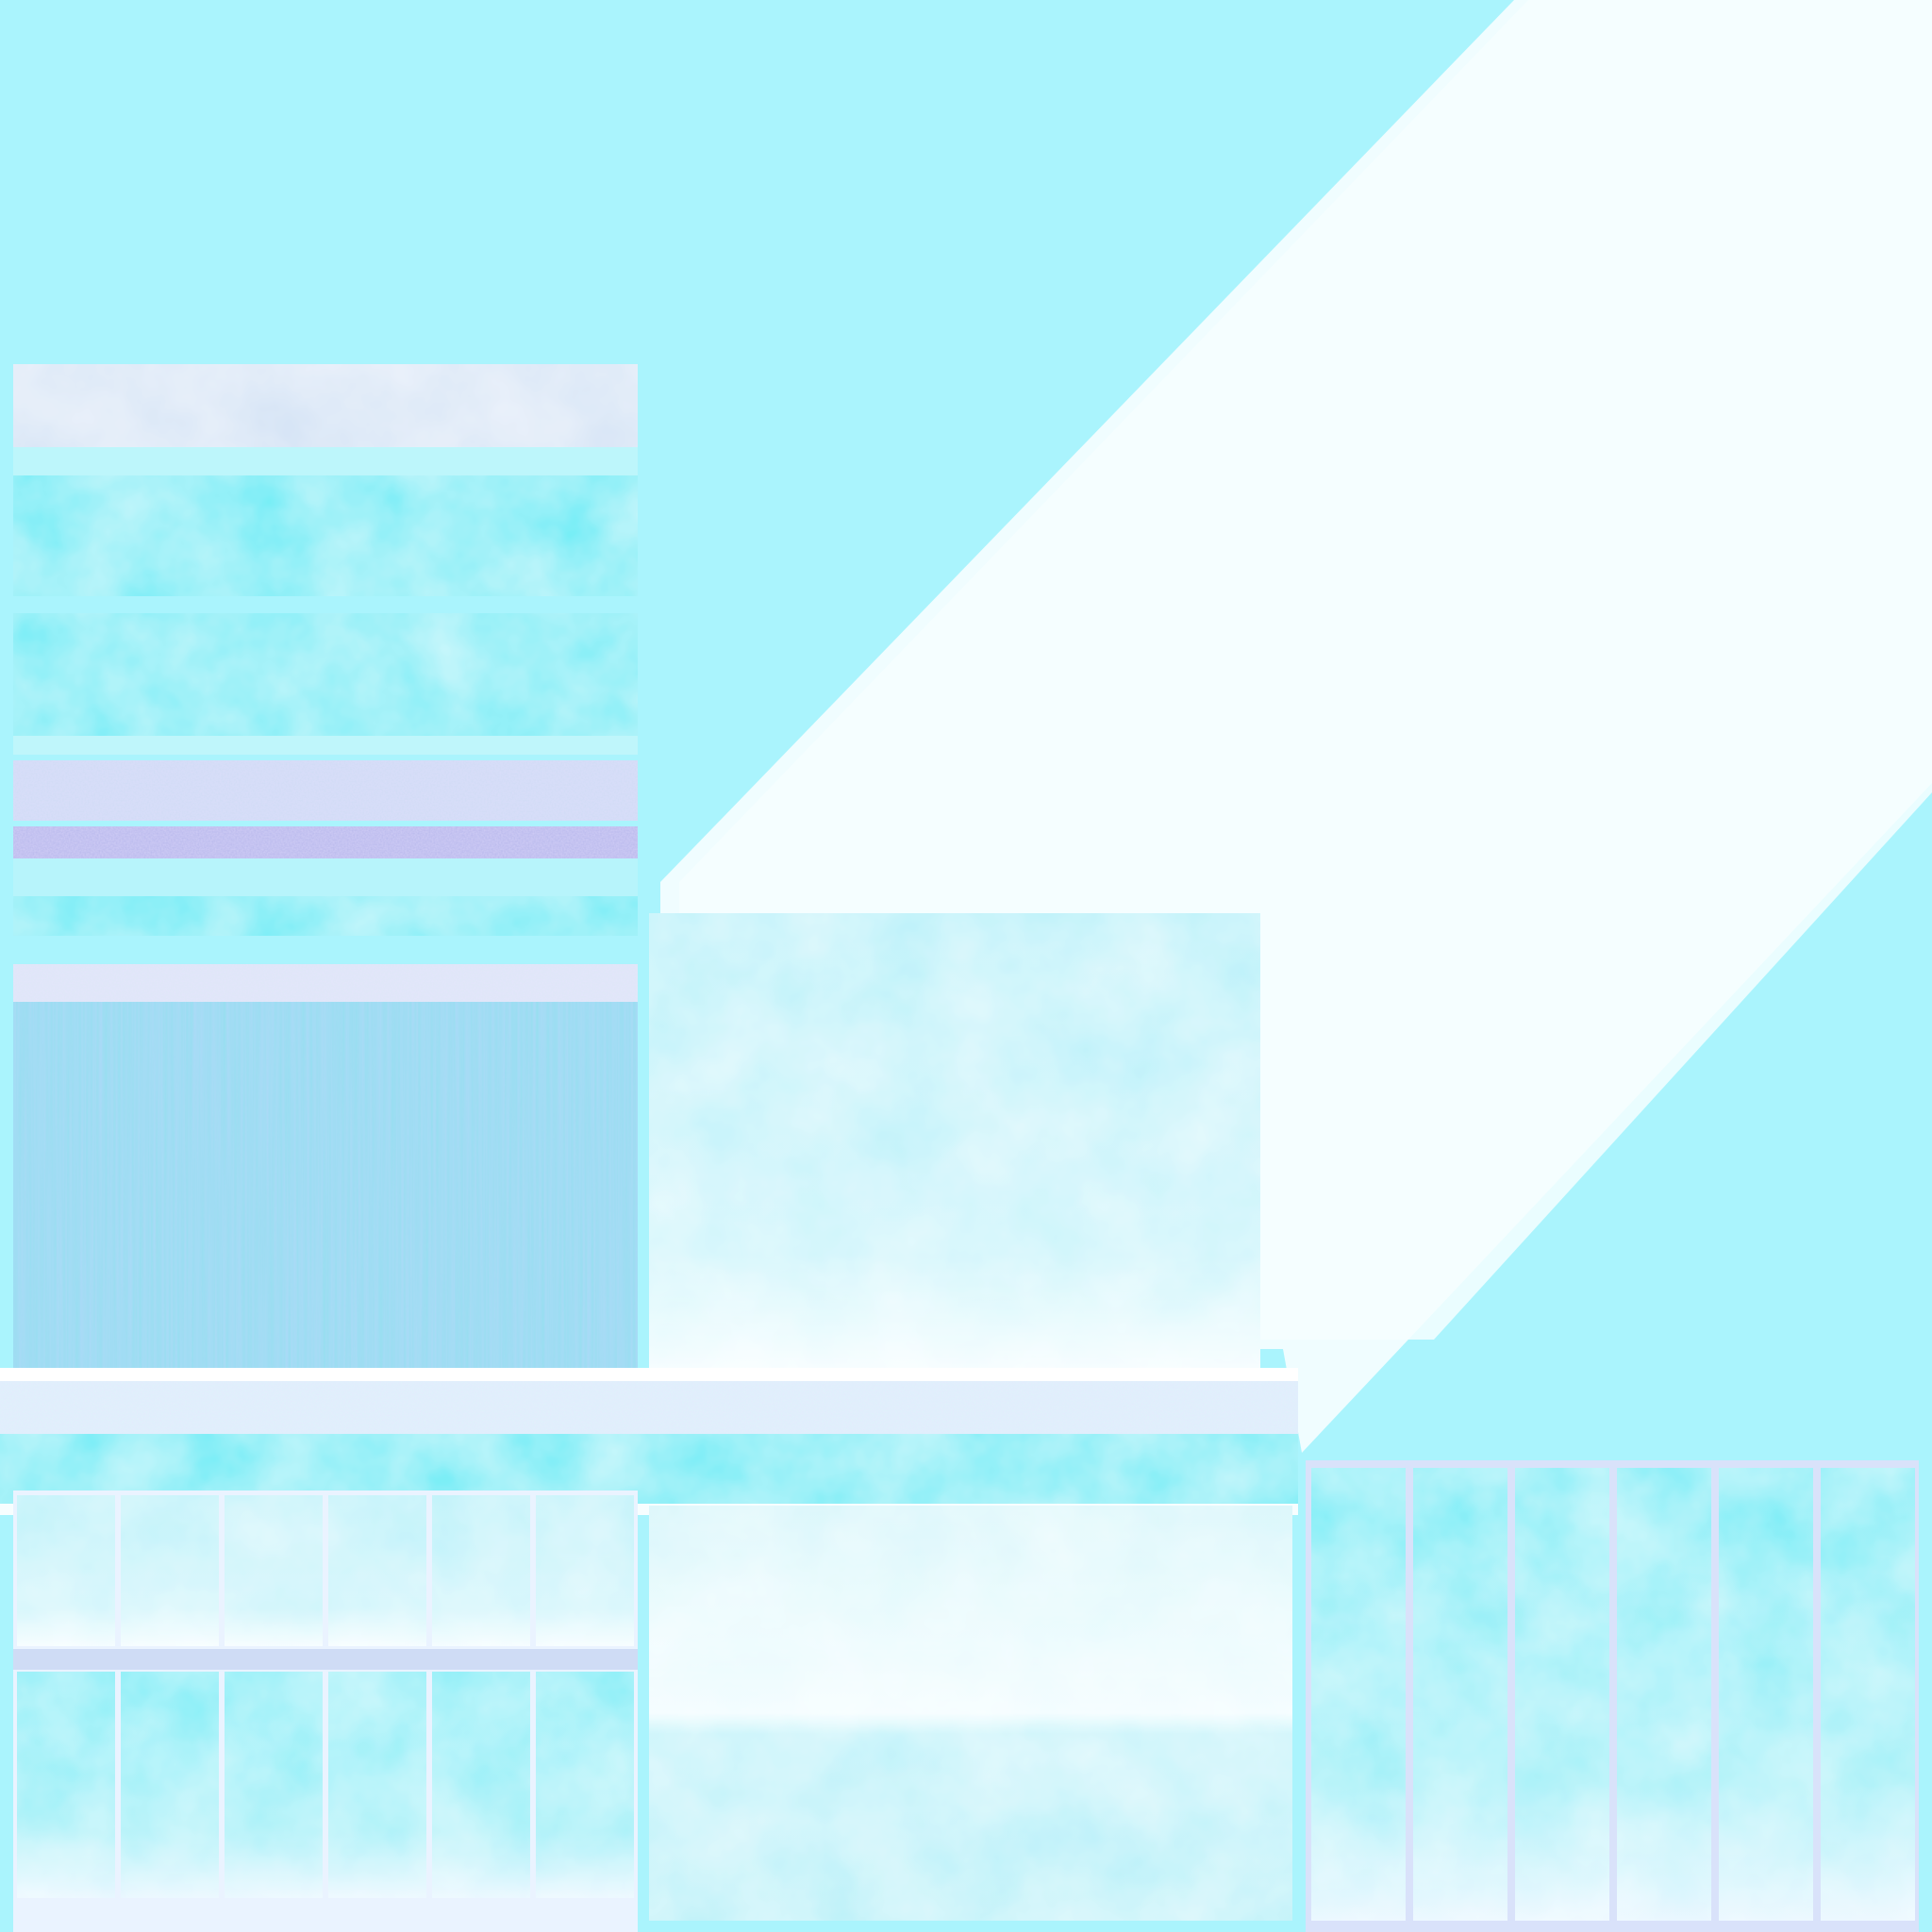  I want to click on wall-panel-grid, so click(325, 1711).